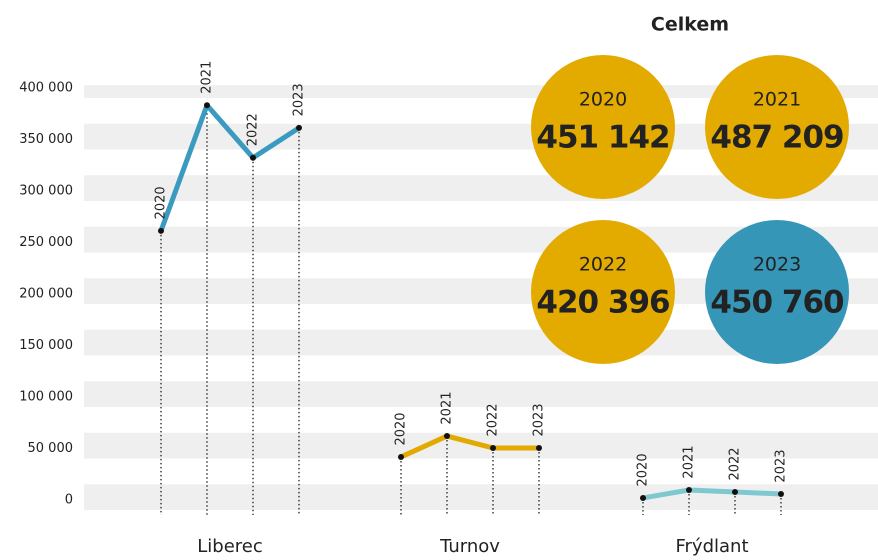 The width and height of the screenshot is (878, 560). I want to click on total-year: 2023, so click(777, 265).